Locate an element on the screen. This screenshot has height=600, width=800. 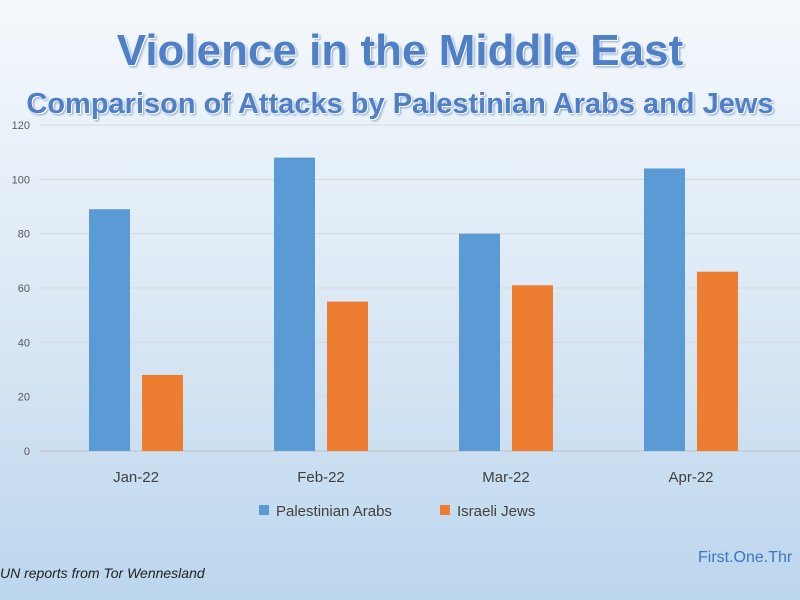
legend-label: Israeli Jews is located at coordinates (496, 511).